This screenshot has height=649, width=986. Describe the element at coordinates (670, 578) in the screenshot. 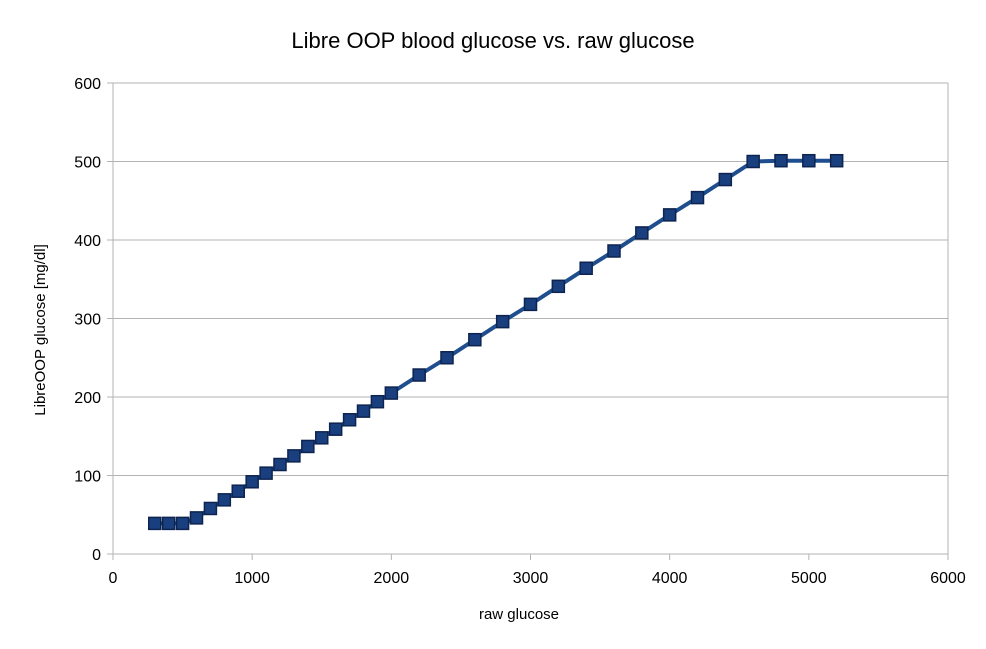

I see `x-tick-label: 4000` at that location.